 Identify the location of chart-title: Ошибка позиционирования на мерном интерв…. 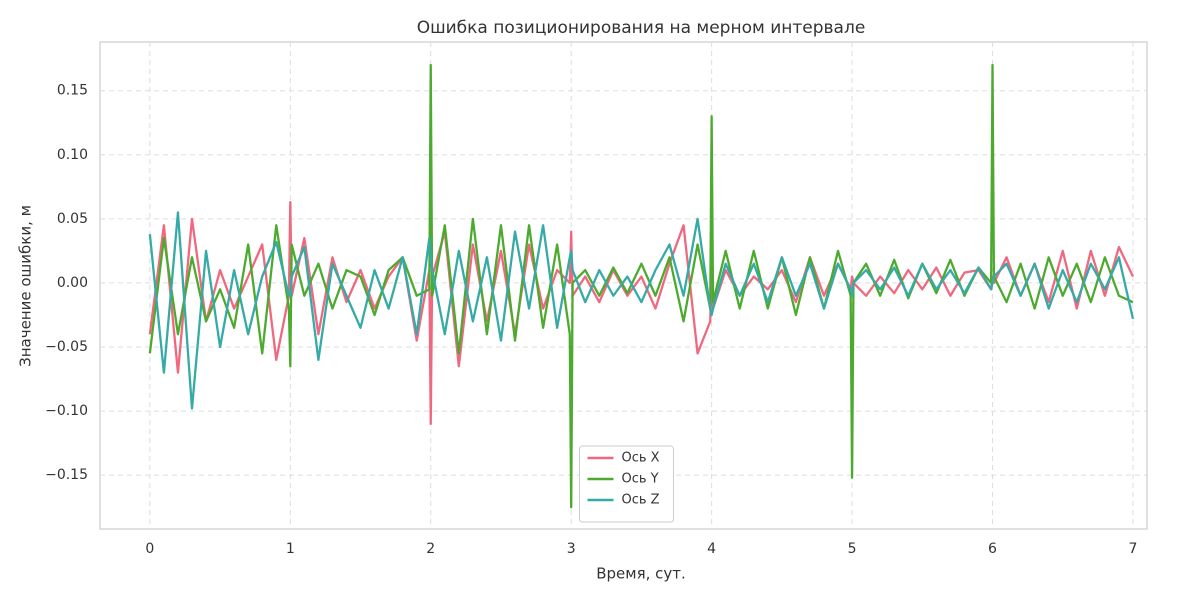
(641, 28).